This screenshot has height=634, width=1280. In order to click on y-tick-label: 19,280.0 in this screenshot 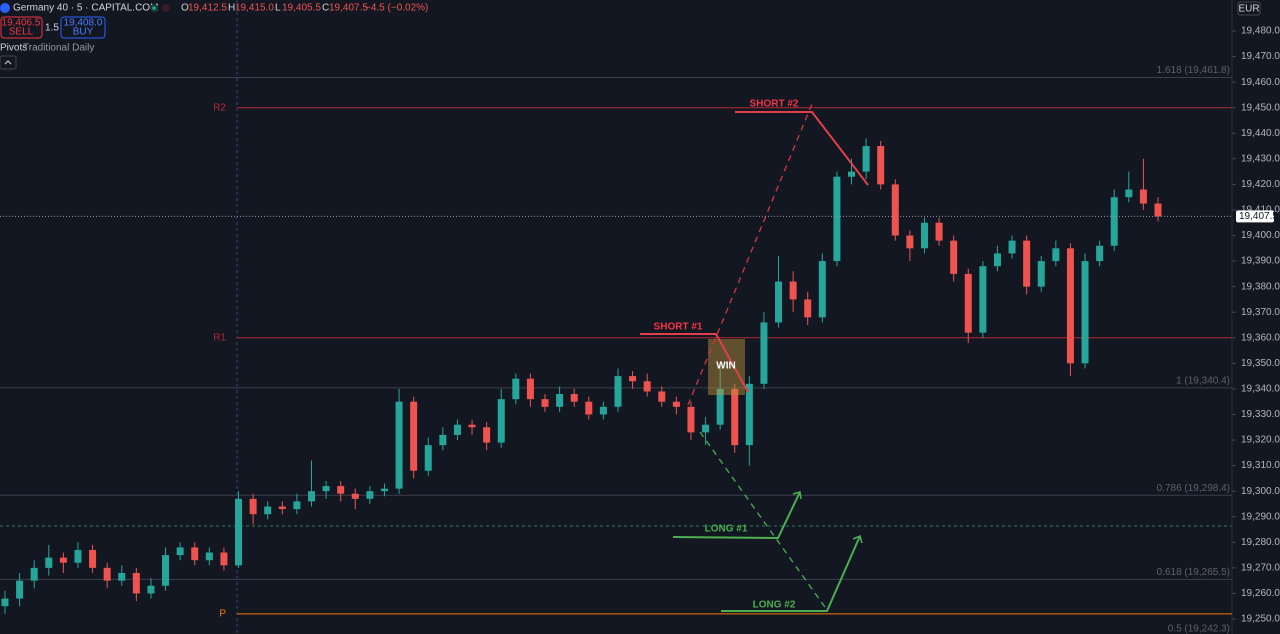, I will do `click(1260, 542)`.